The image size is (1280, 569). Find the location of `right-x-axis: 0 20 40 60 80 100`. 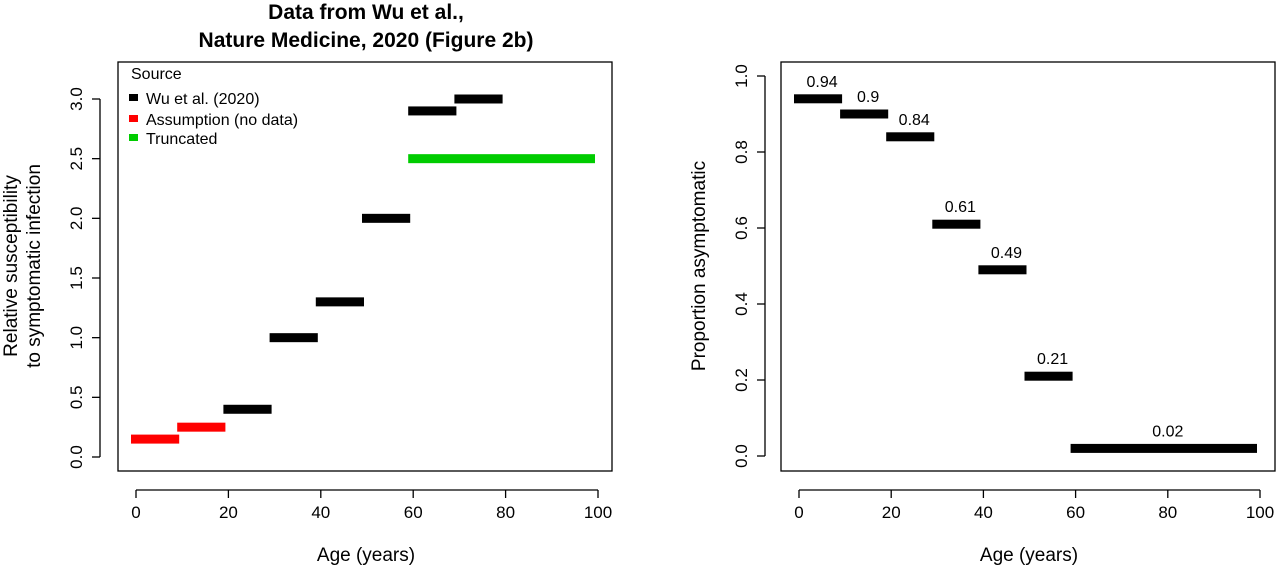

right-x-axis: 0 20 40 60 80 100 is located at coordinates (1034, 505).